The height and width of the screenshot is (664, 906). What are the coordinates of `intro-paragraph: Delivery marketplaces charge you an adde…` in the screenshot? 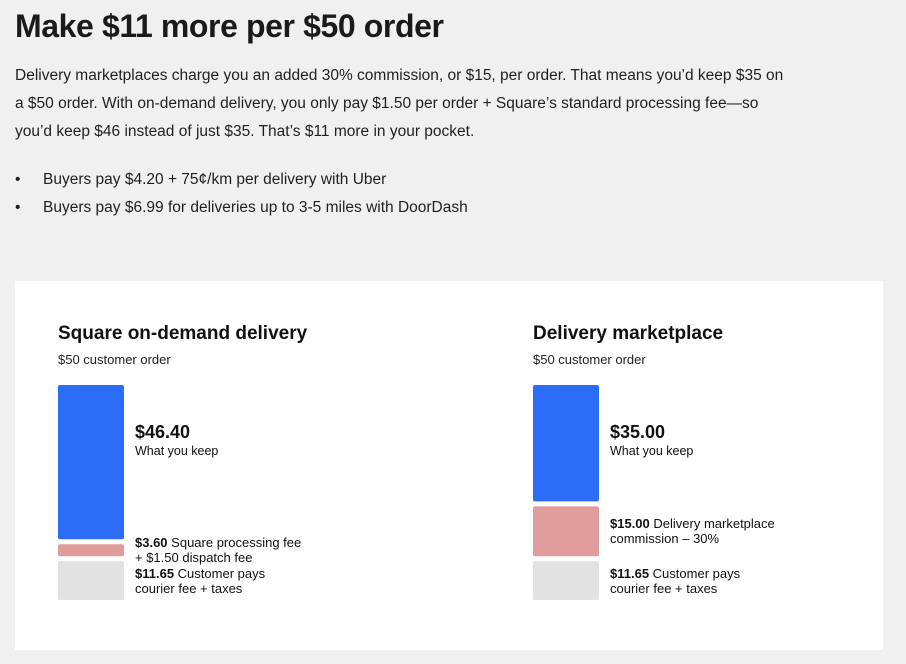 It's located at (399, 103).